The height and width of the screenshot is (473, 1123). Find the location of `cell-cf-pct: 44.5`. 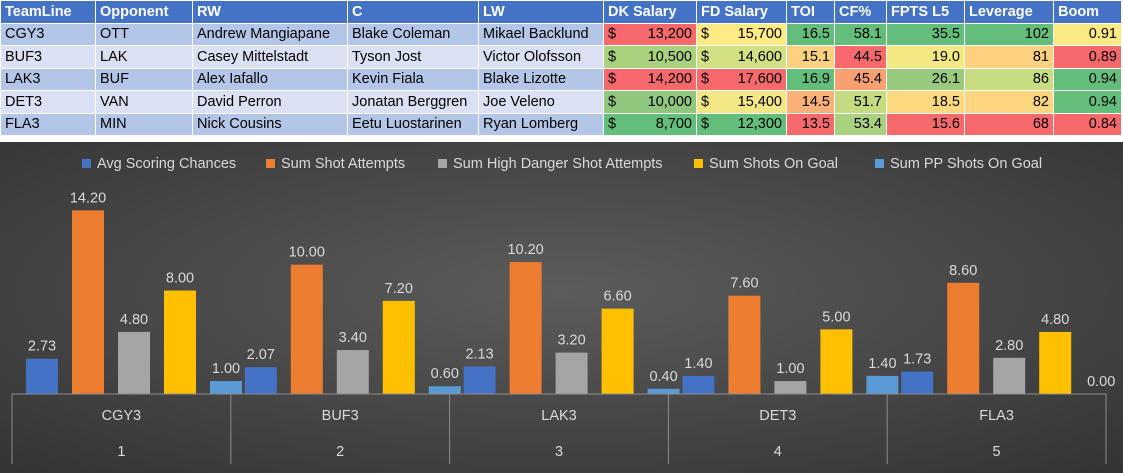

cell-cf-pct: 44.5 is located at coordinates (860, 57).